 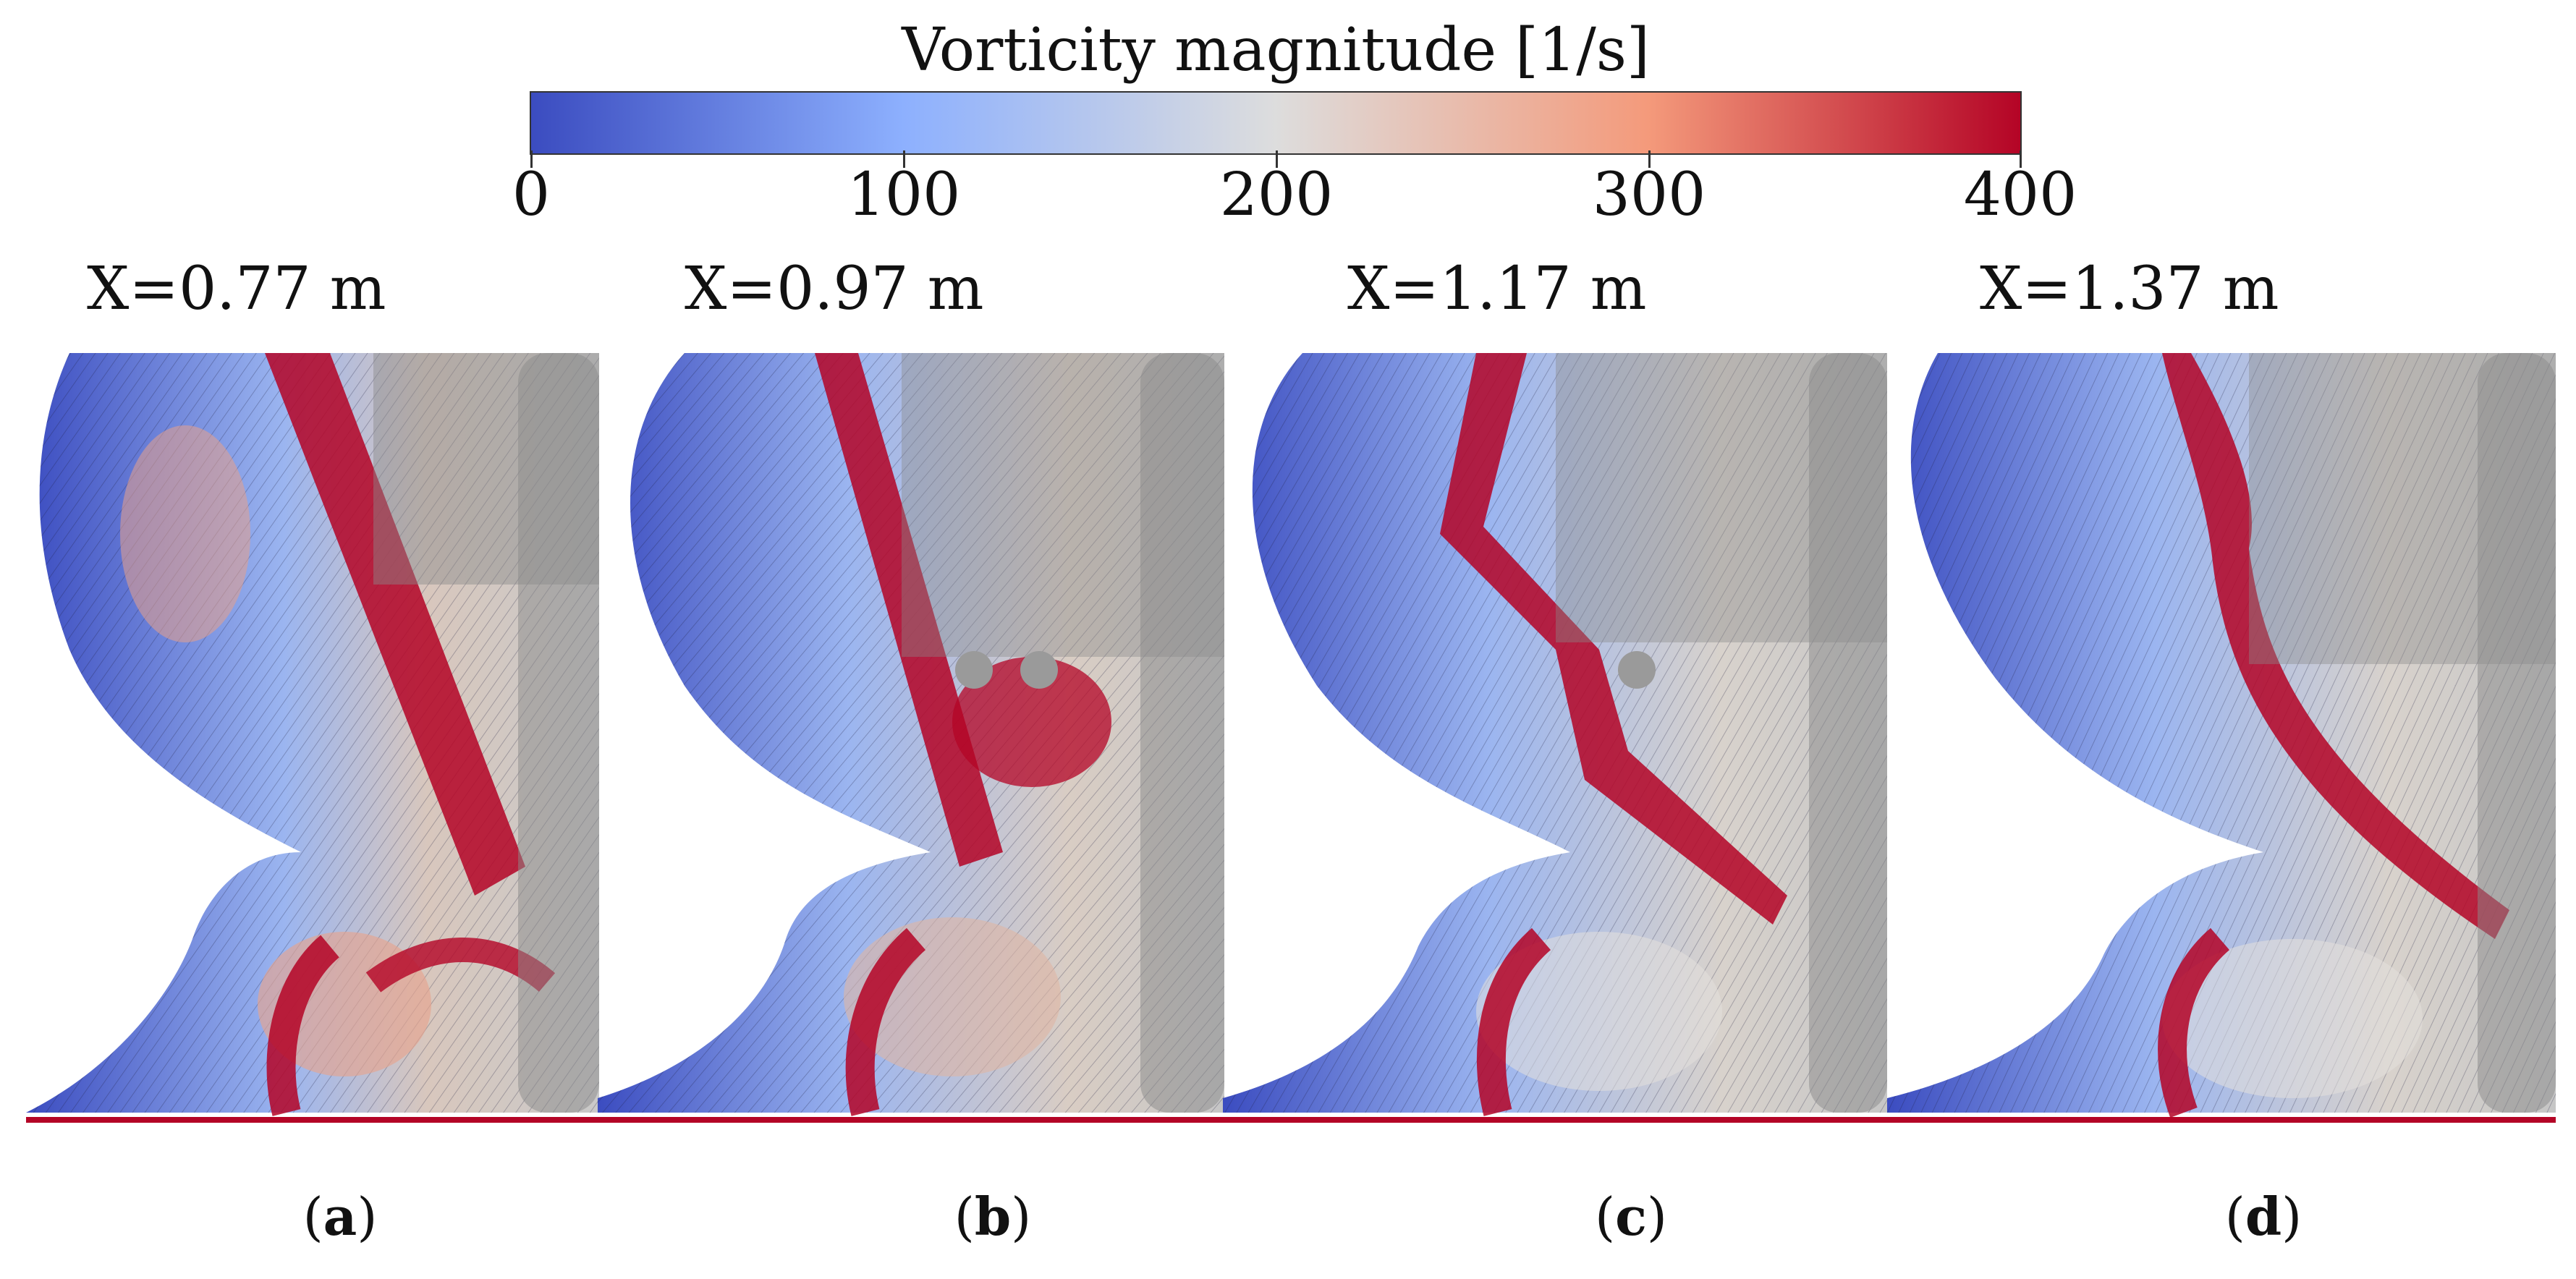 I want to click on colorbar-tick-label: 200, so click(x=1276, y=195).